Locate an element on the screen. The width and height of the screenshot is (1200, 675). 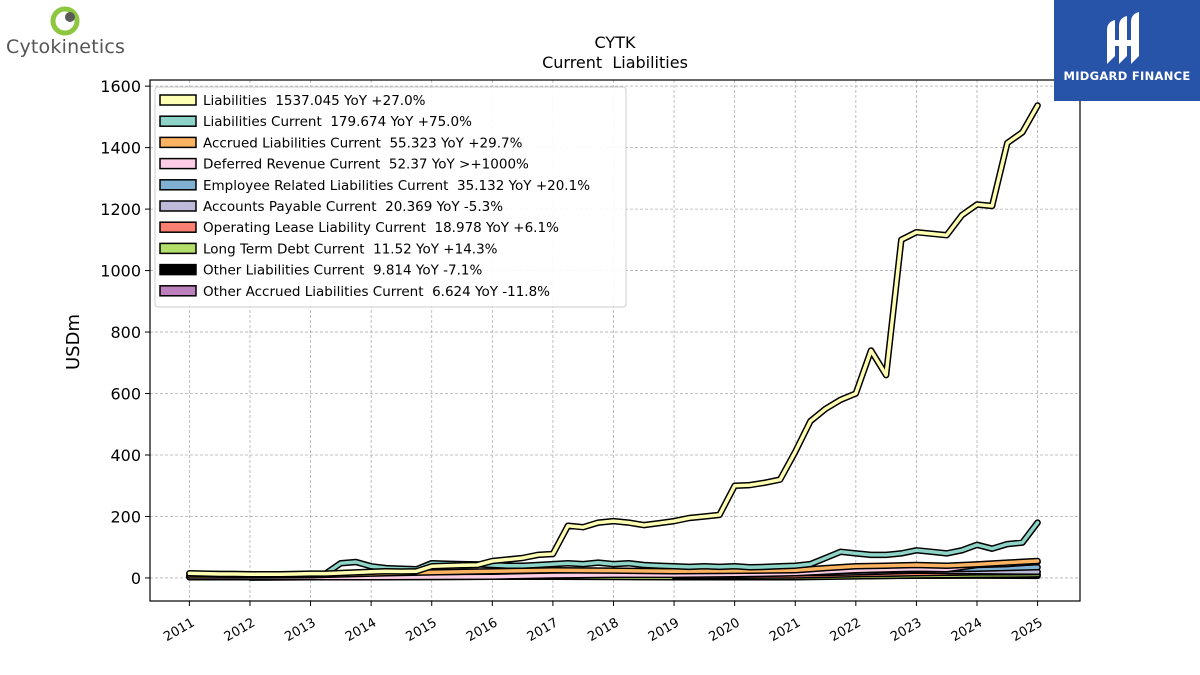
cytokinetics-logo-icon is located at coordinates (65, 21).